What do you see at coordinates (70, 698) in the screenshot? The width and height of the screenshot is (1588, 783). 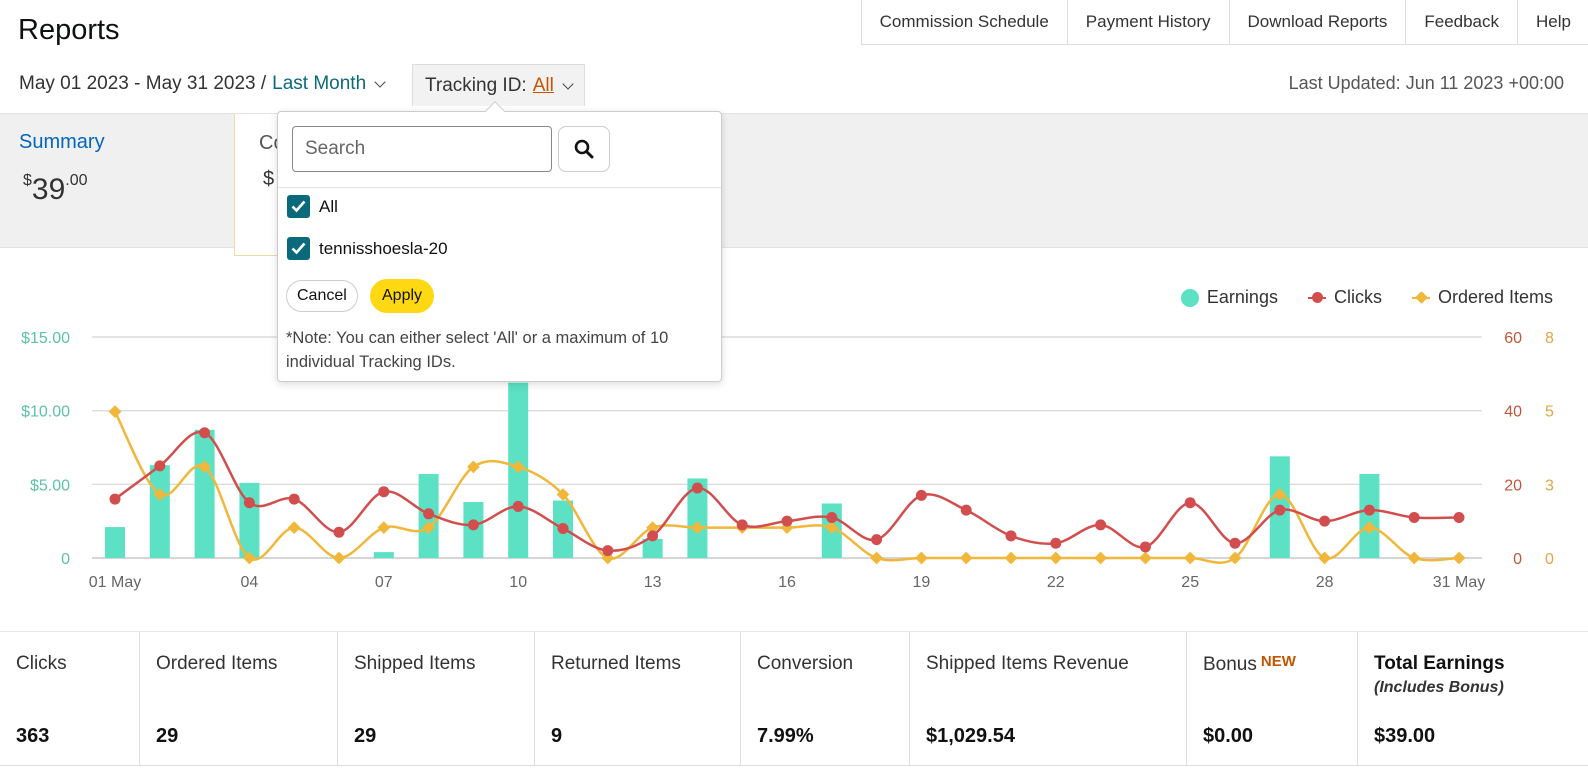 I see `stat-clicks: Clicks 363` at bounding box center [70, 698].